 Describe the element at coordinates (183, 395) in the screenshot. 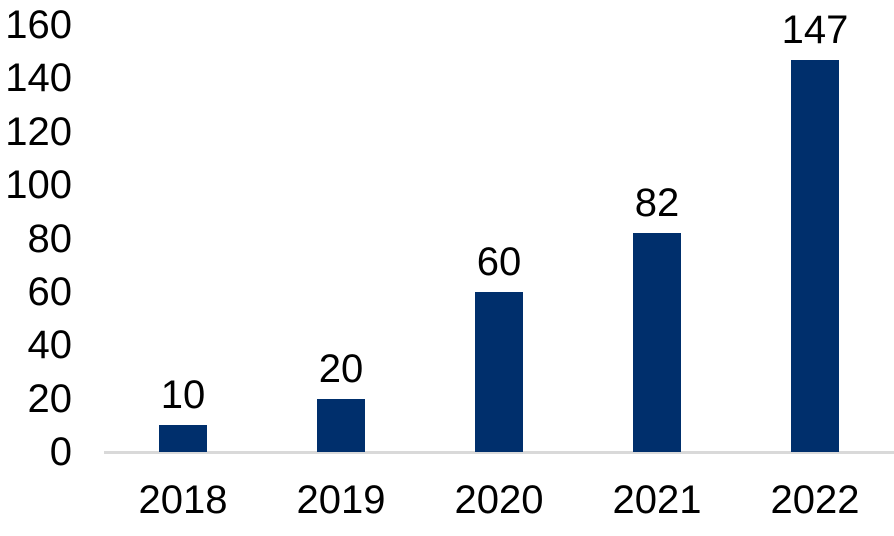

I see `bar-value-label-2018: 10` at that location.